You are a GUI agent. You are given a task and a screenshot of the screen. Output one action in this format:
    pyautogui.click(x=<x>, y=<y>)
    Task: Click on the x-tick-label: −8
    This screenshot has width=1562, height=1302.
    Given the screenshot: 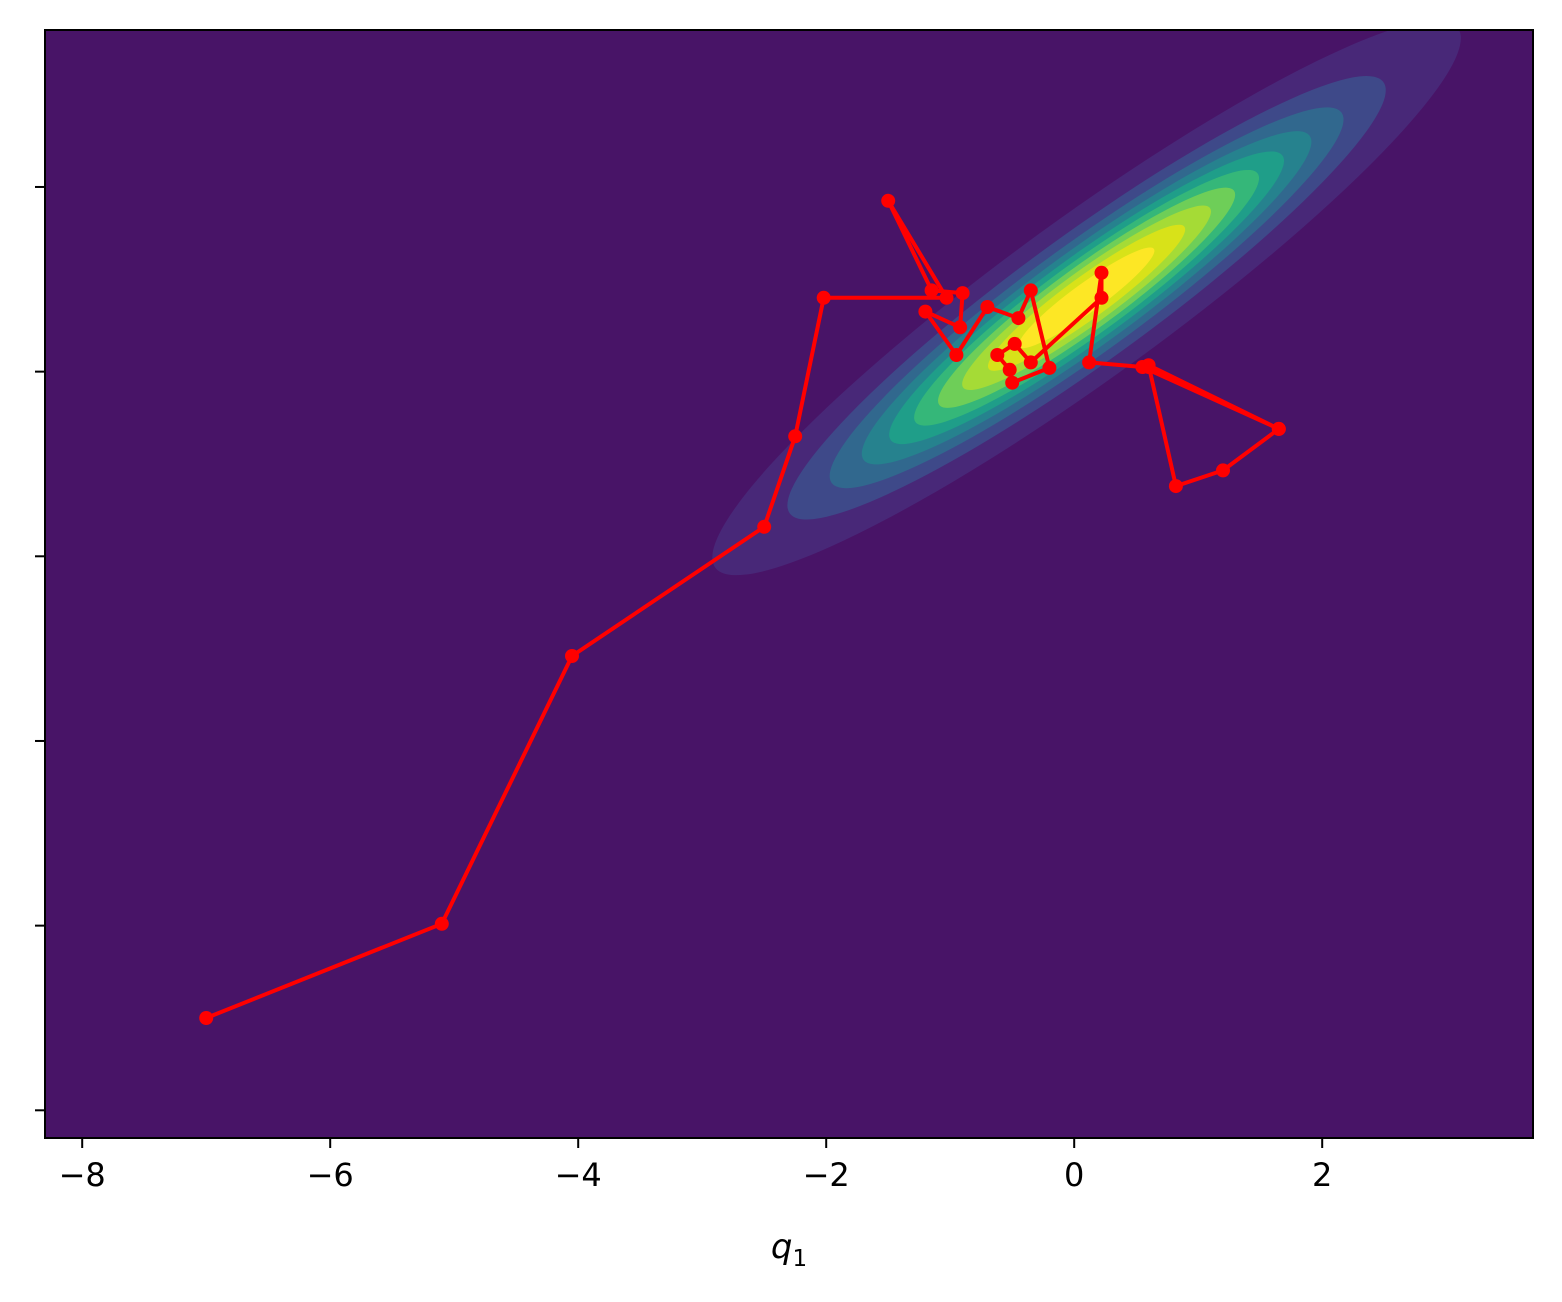 What is the action you would take?
    pyautogui.click(x=82, y=1175)
    